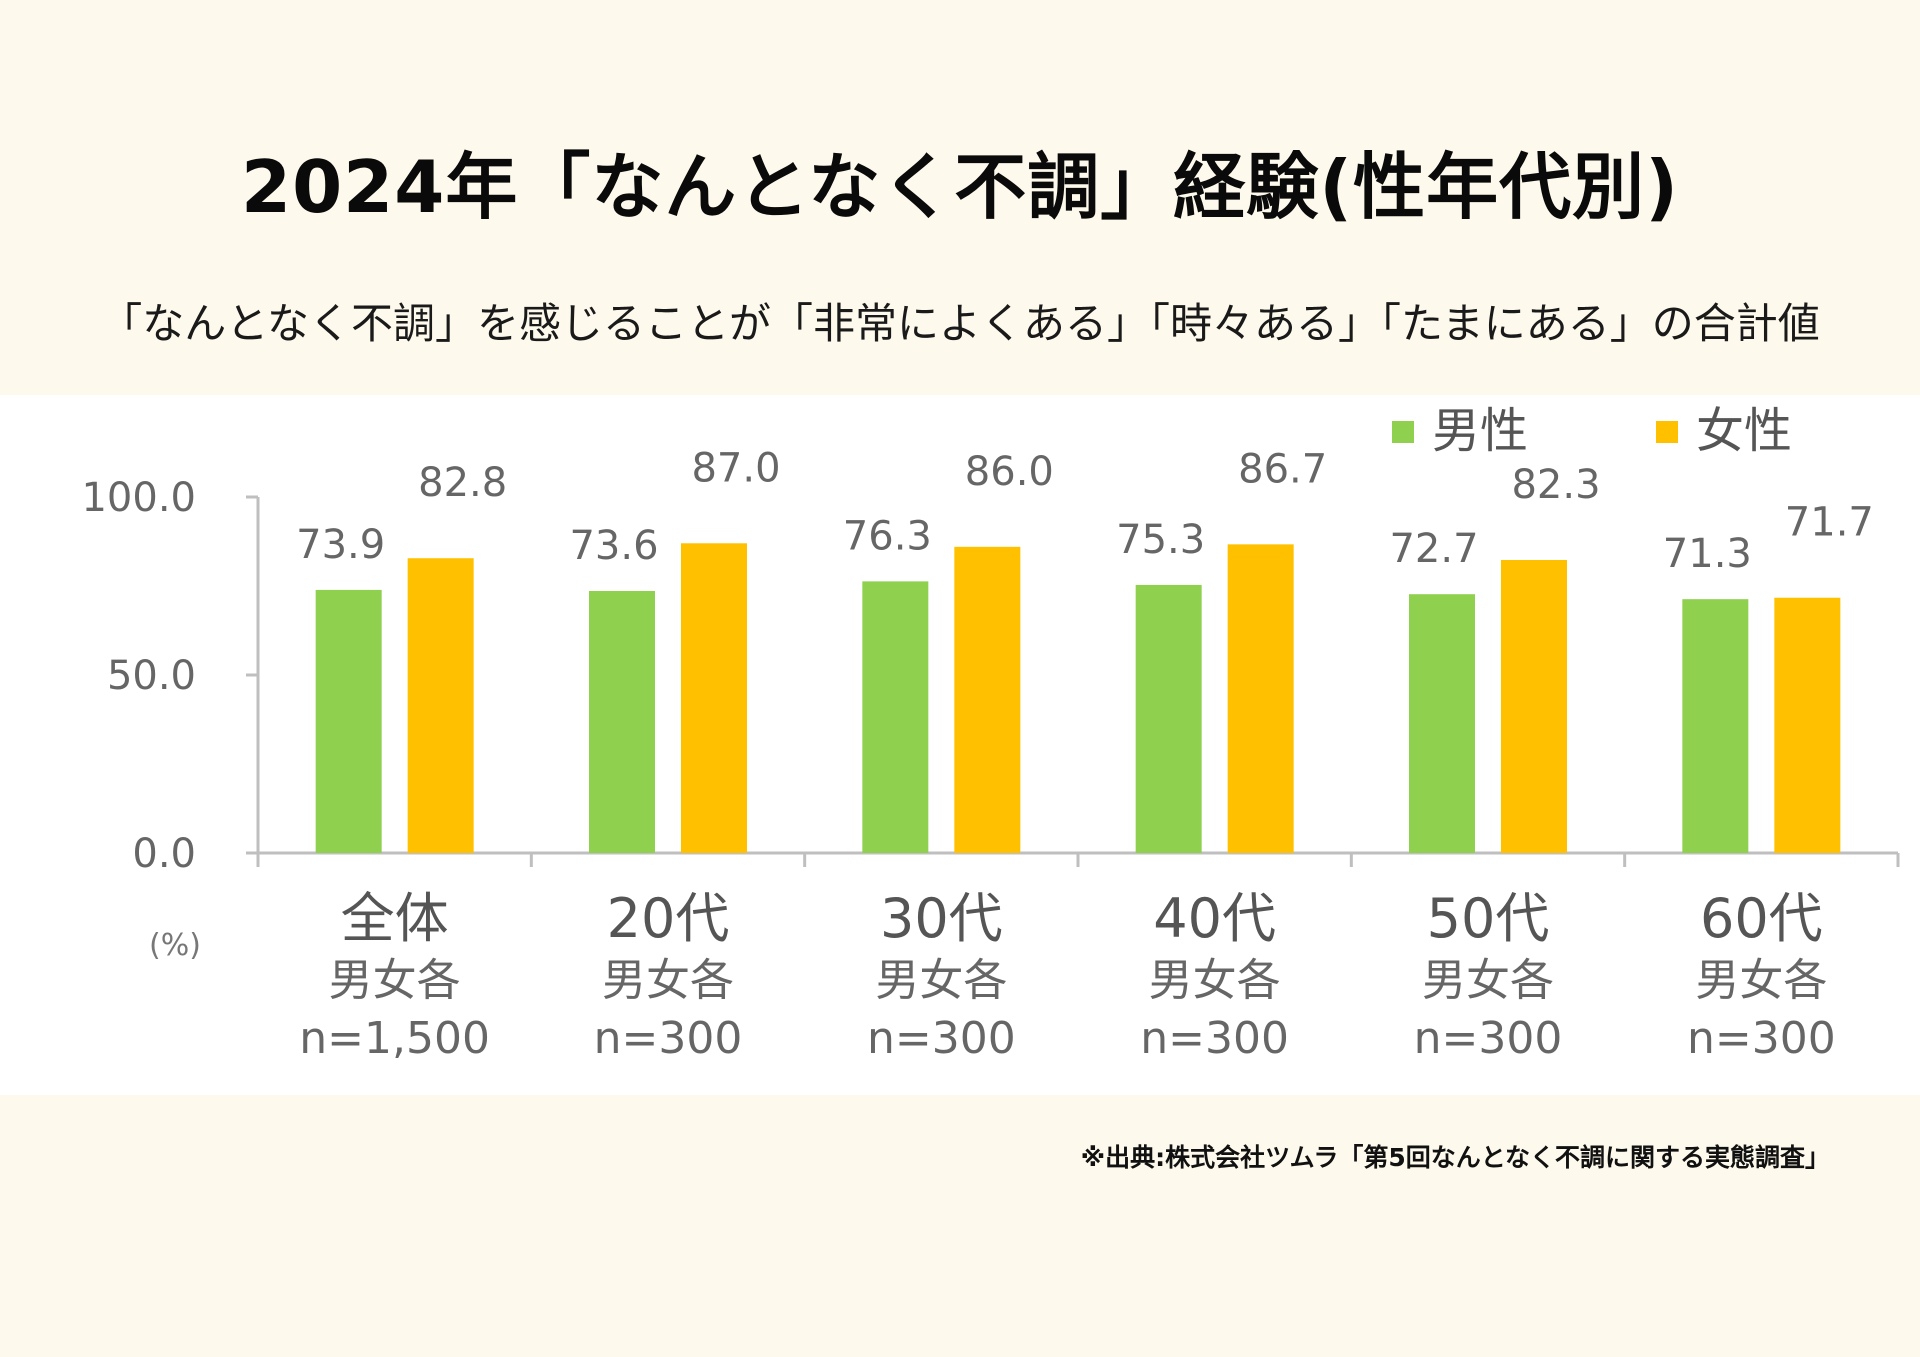  What do you see at coordinates (735, 468) in the screenshot?
I see `value-label-female: 87.0` at bounding box center [735, 468].